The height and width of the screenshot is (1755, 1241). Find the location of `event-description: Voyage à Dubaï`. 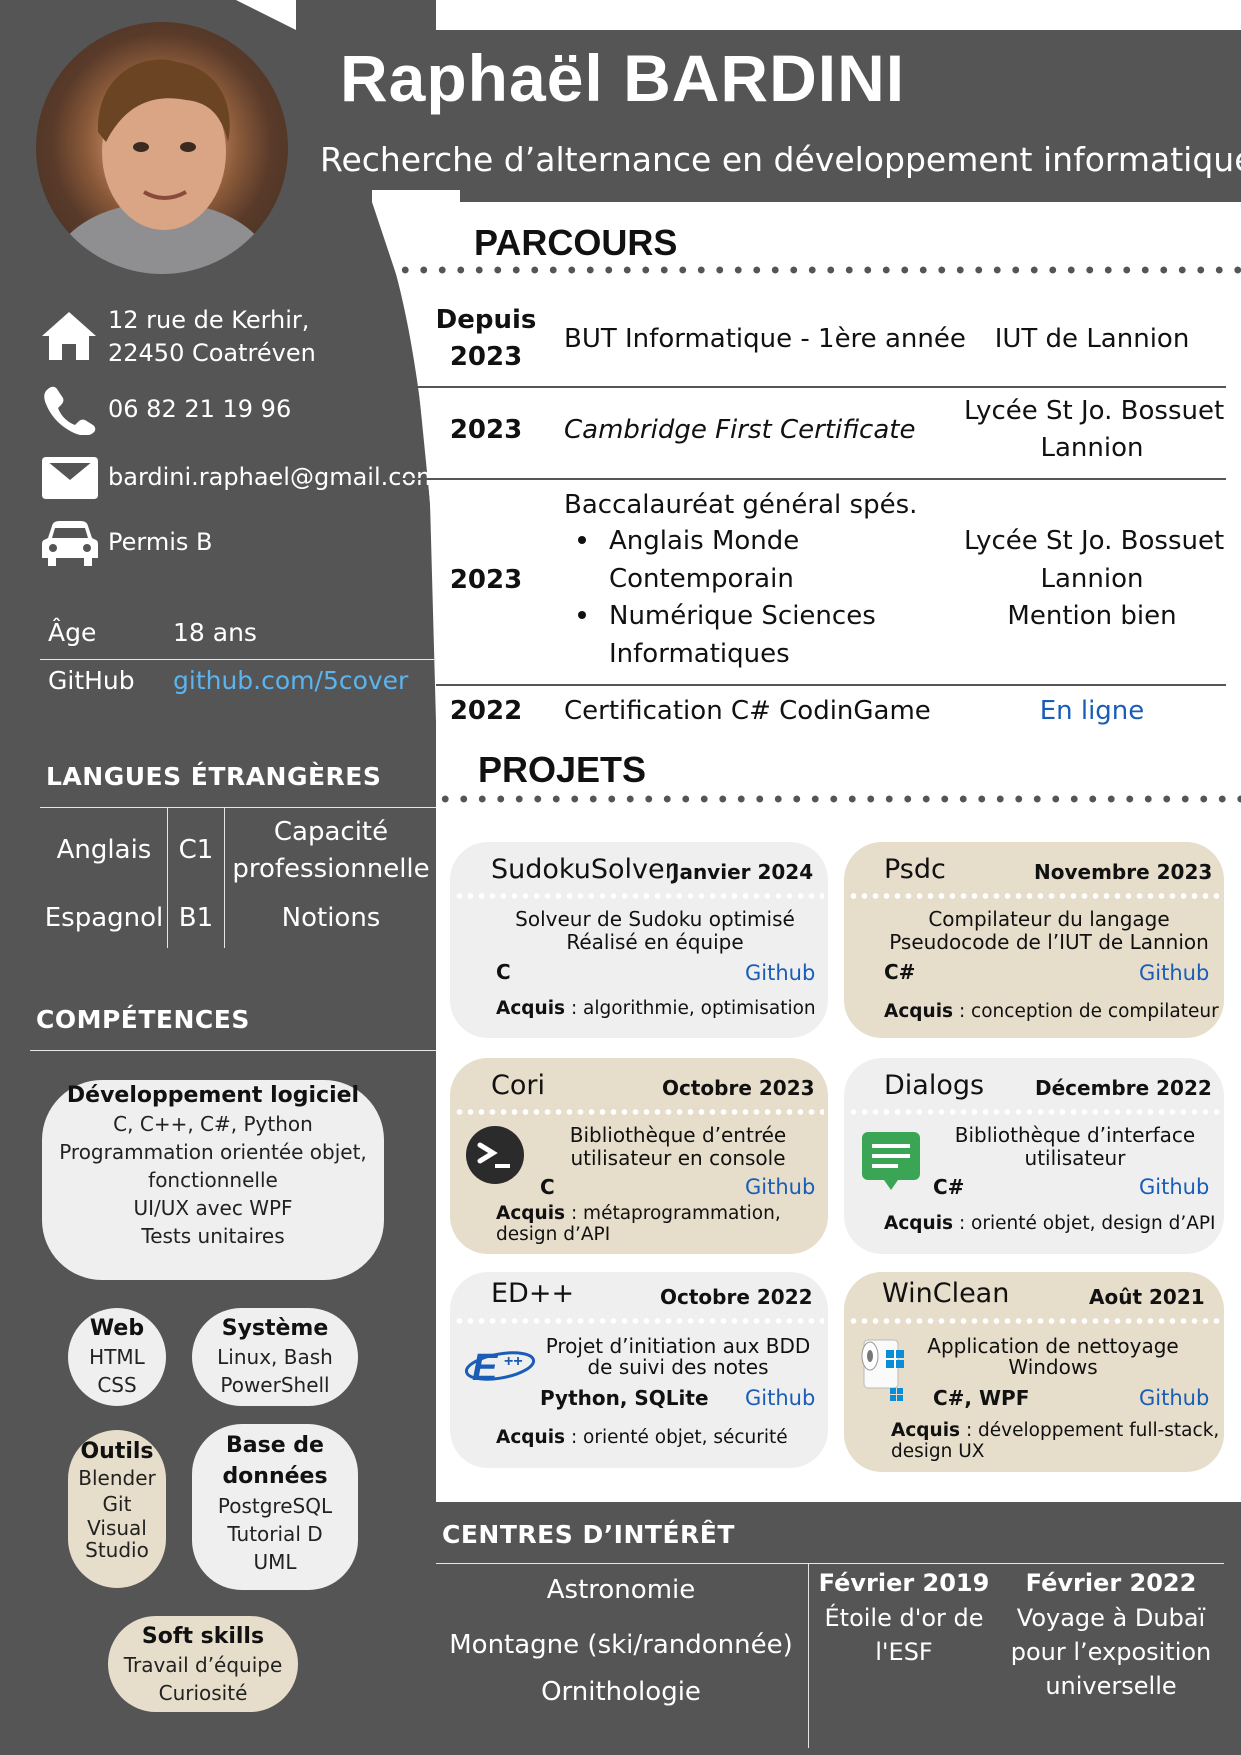

event-description: Voyage à Dubaï is located at coordinates (1111, 1618).